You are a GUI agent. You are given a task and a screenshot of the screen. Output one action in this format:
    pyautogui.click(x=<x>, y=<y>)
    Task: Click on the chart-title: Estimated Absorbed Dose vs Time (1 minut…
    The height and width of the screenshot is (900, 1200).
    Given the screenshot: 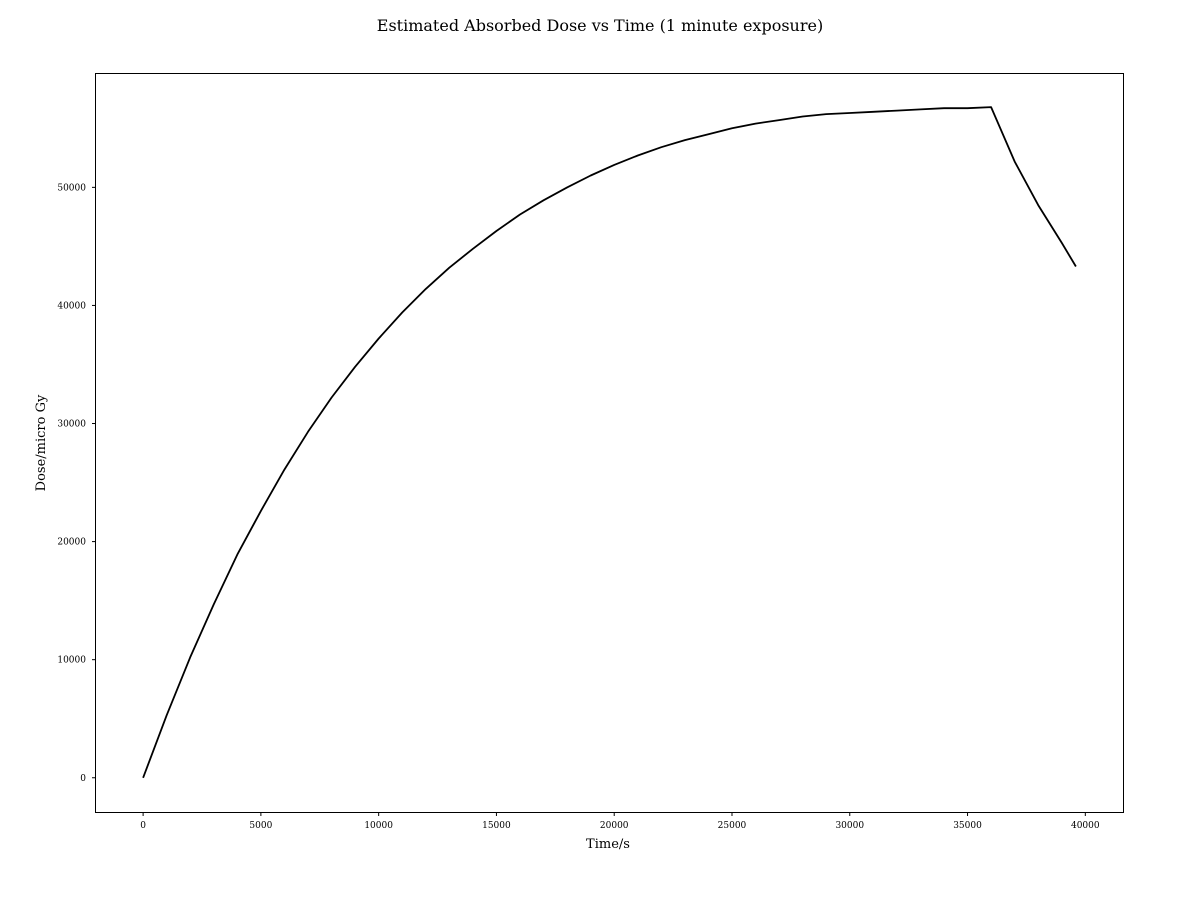 What is the action you would take?
    pyautogui.click(x=600, y=25)
    